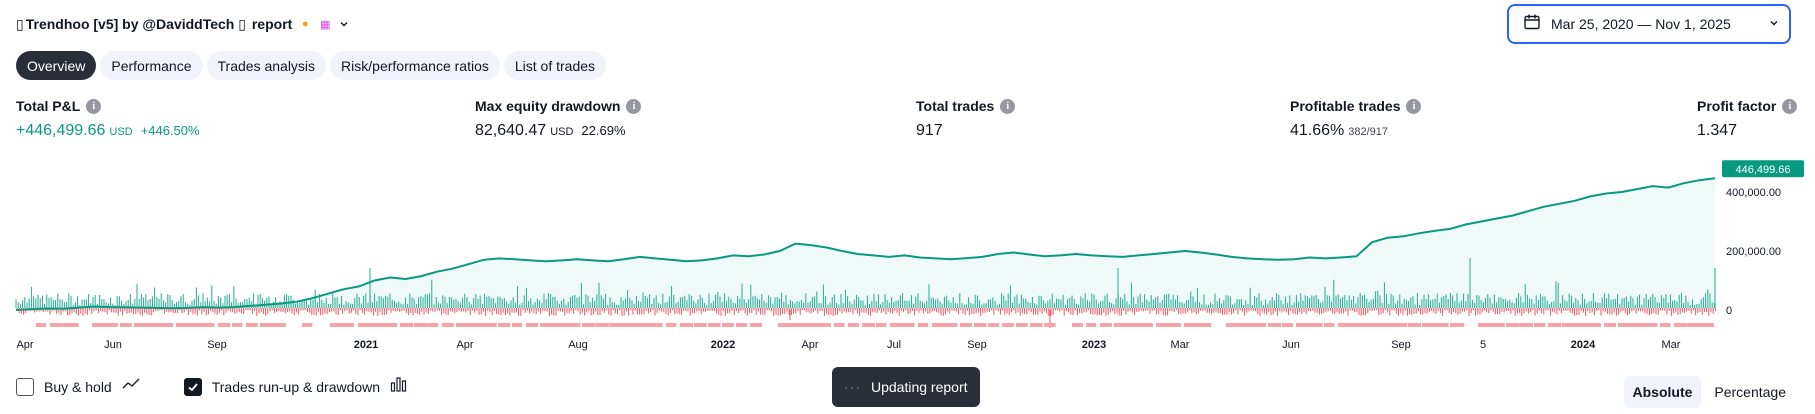  Describe the element at coordinates (1750, 392) in the screenshot. I see `percentage-option: Percentage` at that location.